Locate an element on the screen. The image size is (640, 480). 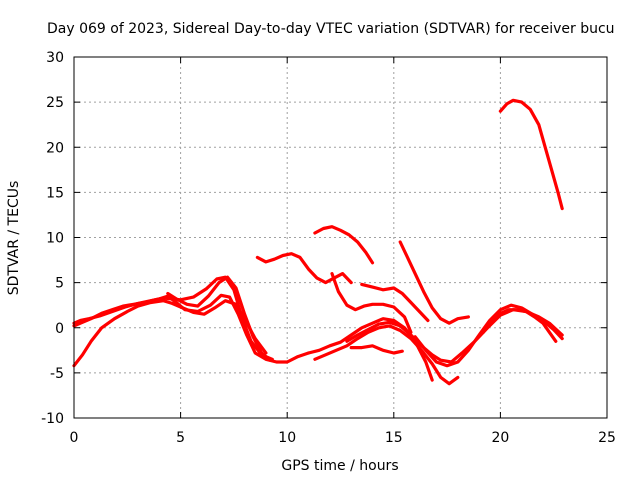
x-tick-label: 5 is located at coordinates (180, 438).